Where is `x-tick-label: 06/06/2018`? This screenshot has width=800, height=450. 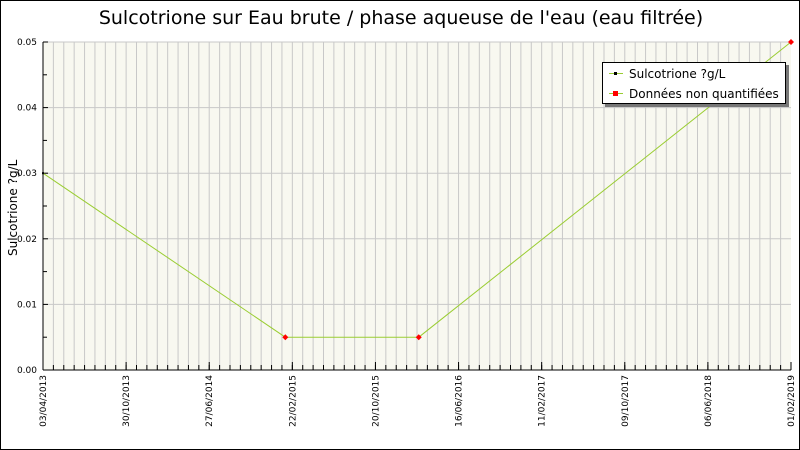
x-tick-label: 06/06/2018 is located at coordinates (709, 401).